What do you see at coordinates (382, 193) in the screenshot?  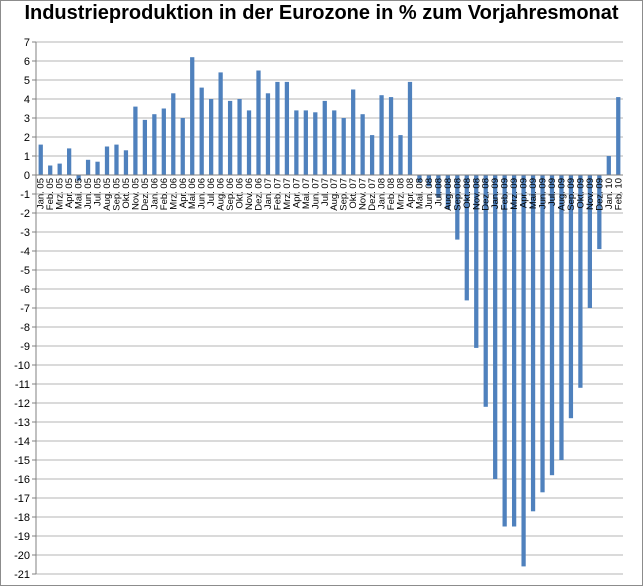 I see `x-tick-label: Jan. 08` at bounding box center [382, 193].